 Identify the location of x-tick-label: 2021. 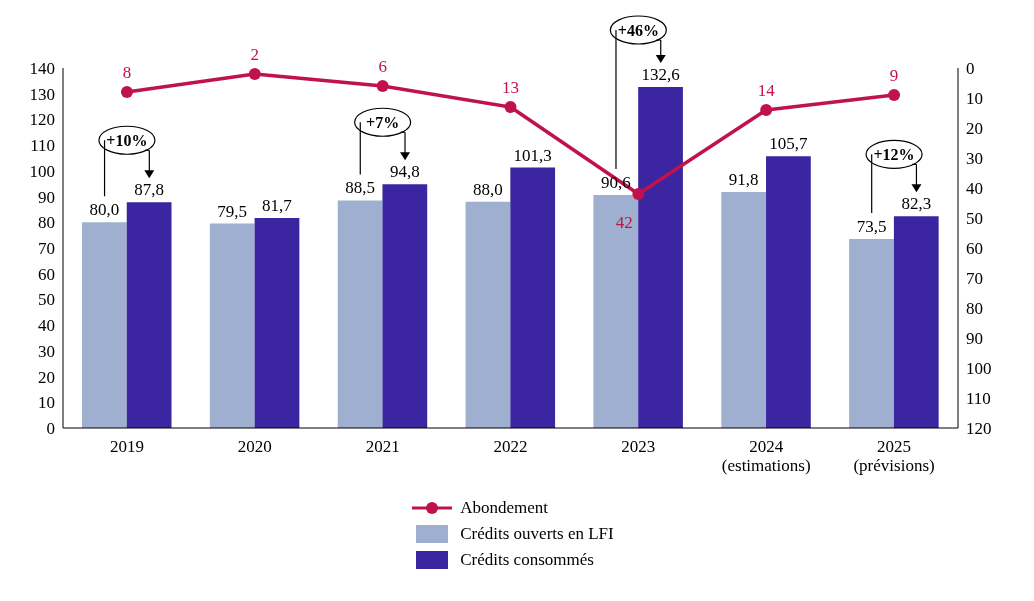
(382, 446).